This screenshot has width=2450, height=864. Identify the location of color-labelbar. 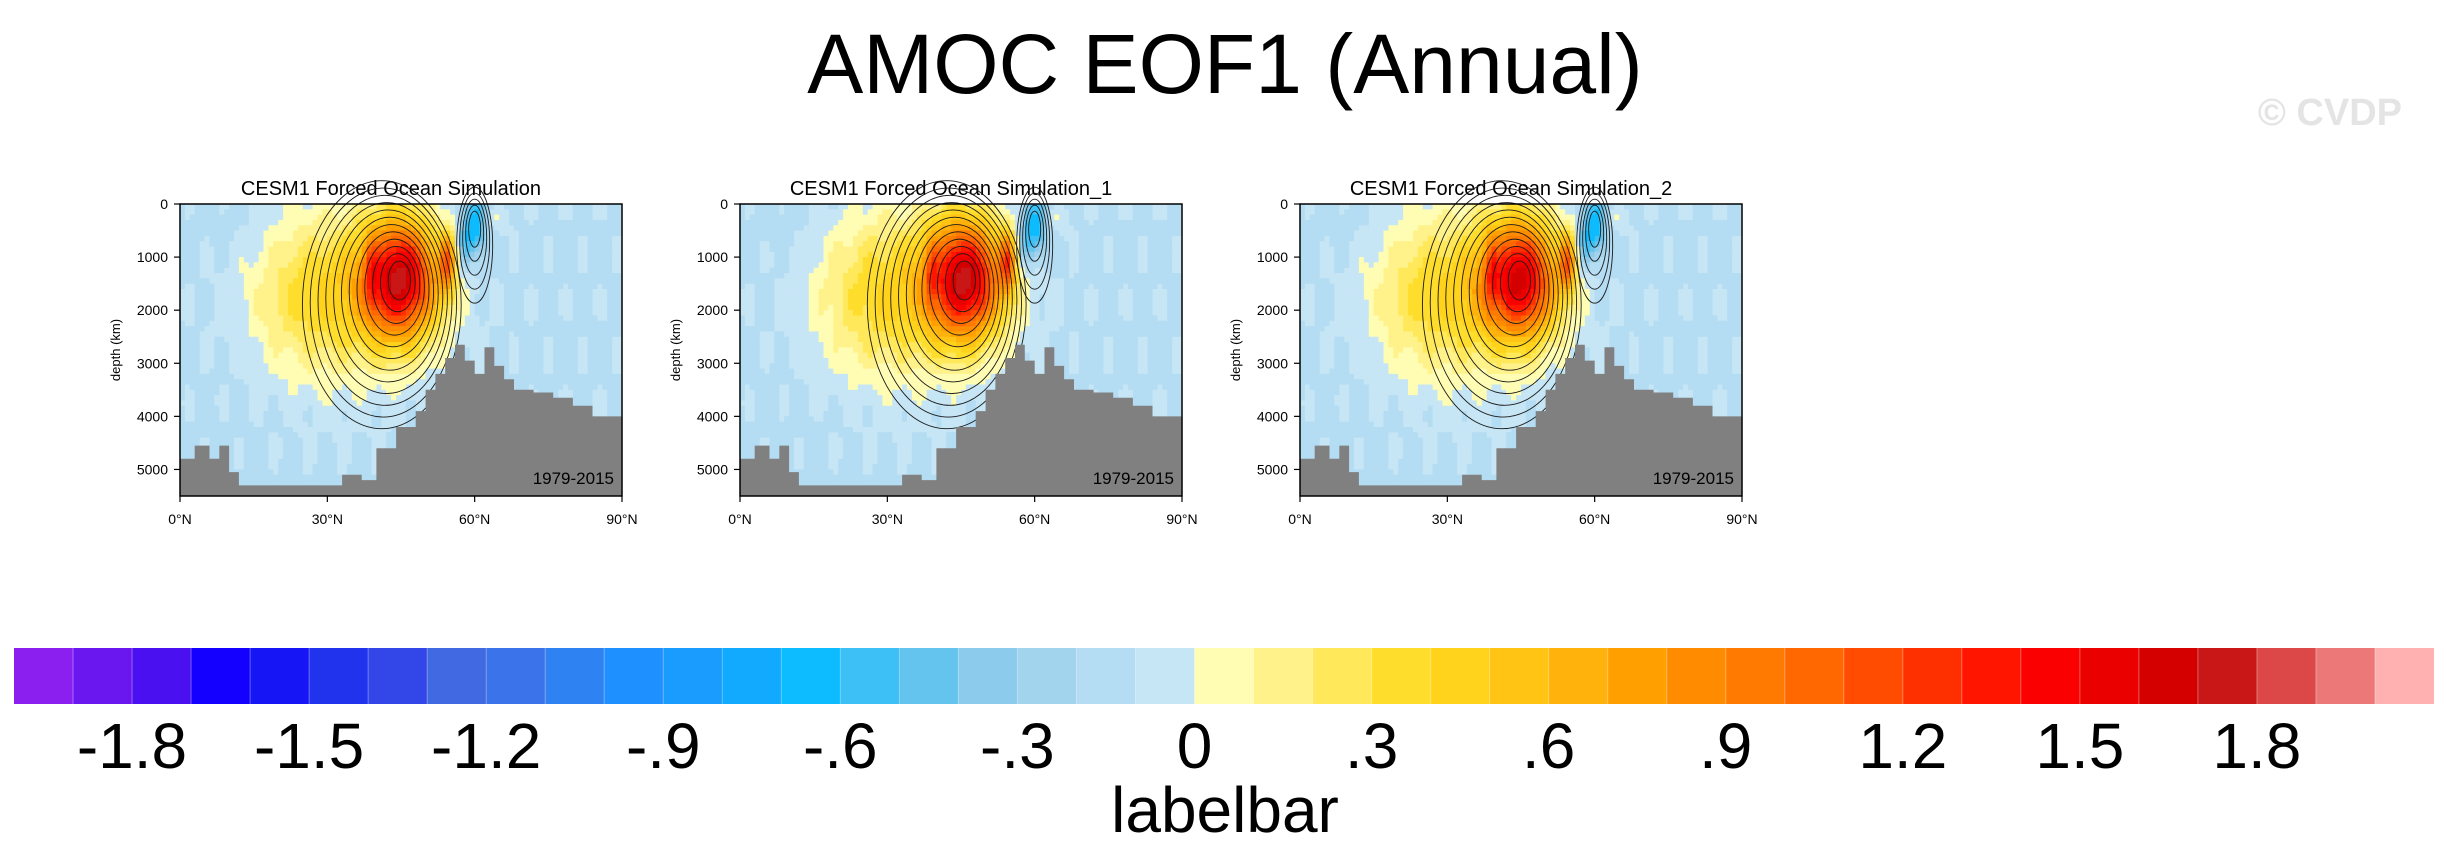
(1224, 676).